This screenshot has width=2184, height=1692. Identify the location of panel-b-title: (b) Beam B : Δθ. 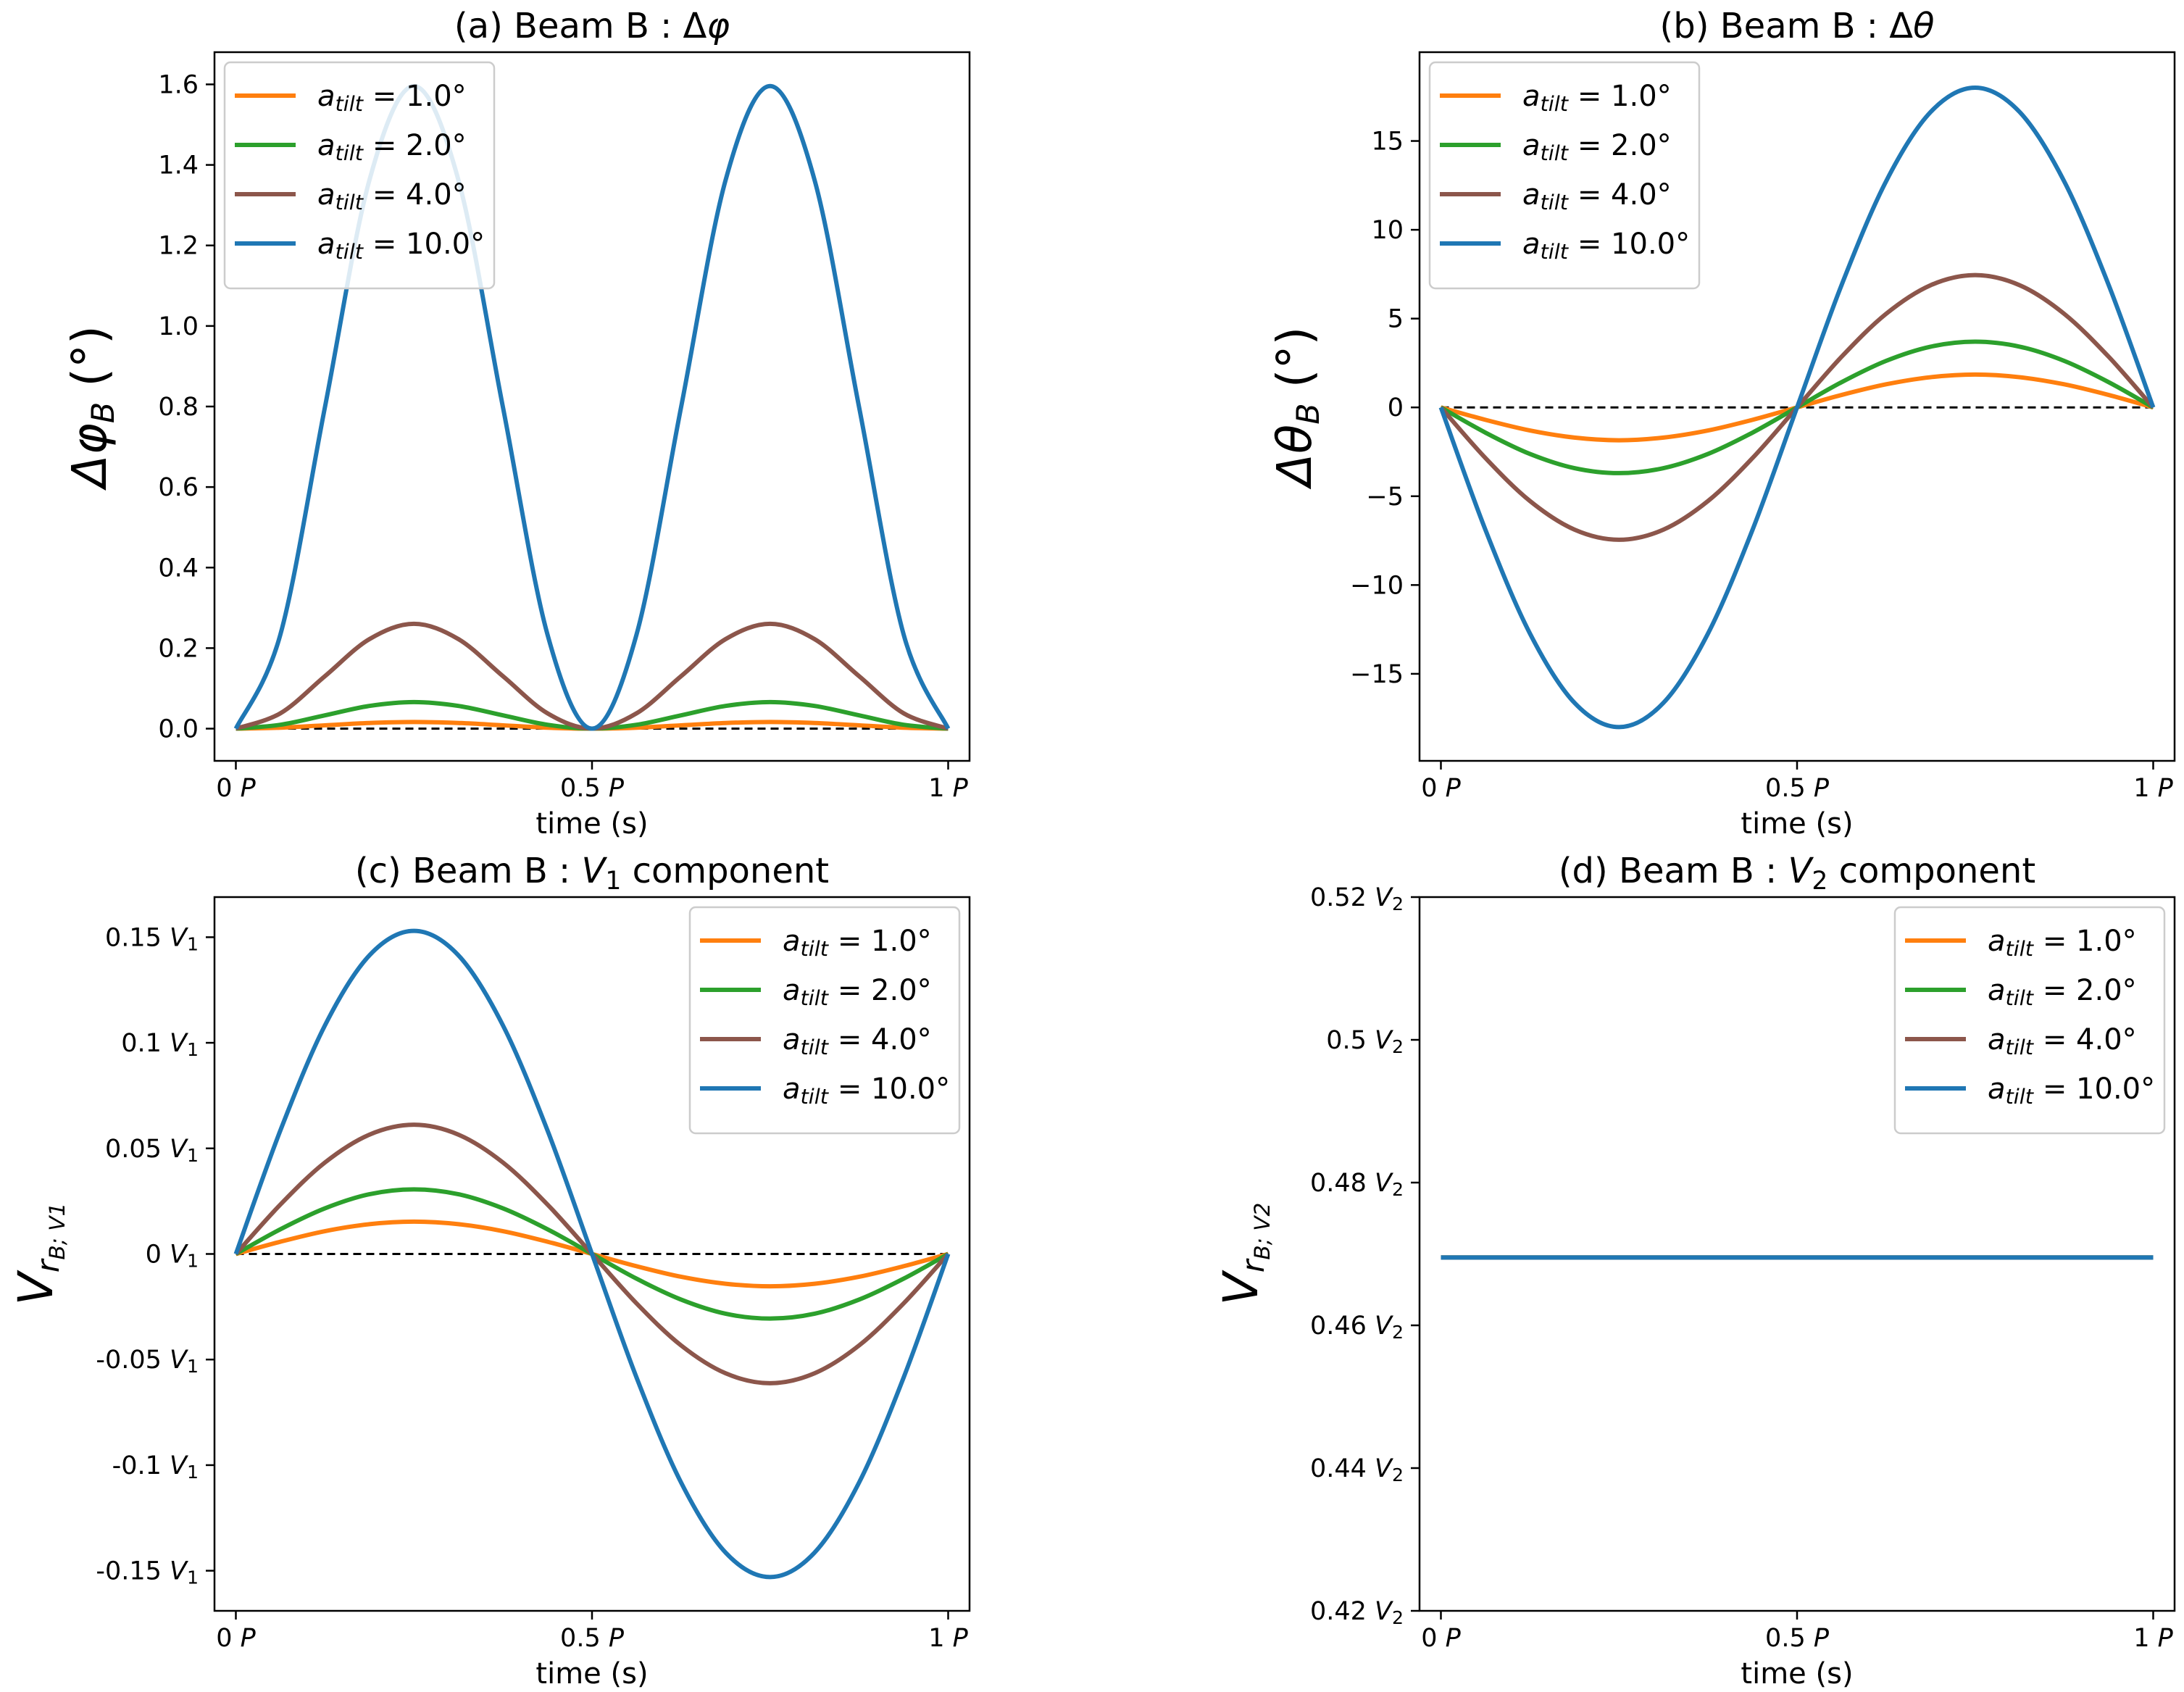
(1798, 26).